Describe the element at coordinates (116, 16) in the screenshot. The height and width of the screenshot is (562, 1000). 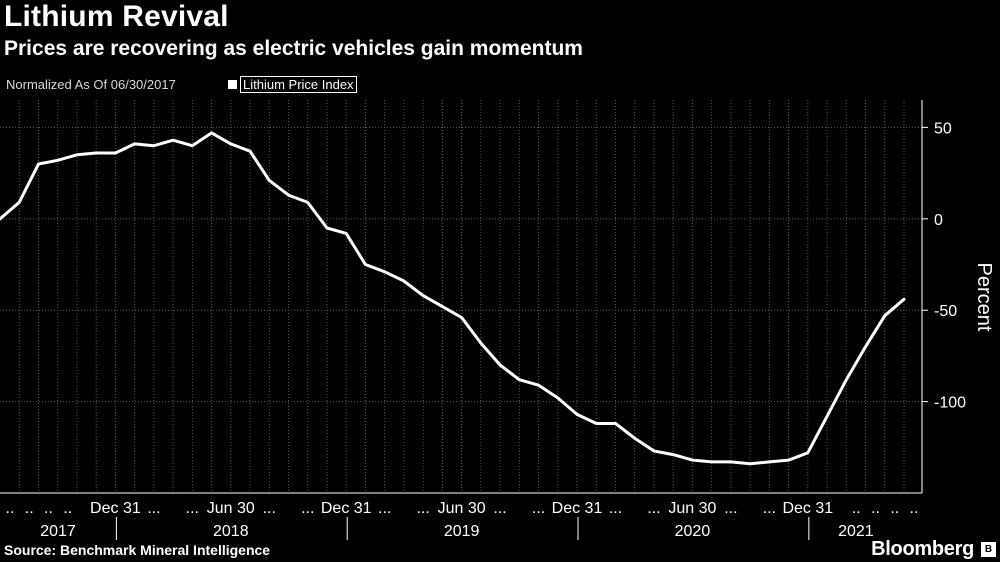
I see `chart-title: Lithium Revival` at that location.